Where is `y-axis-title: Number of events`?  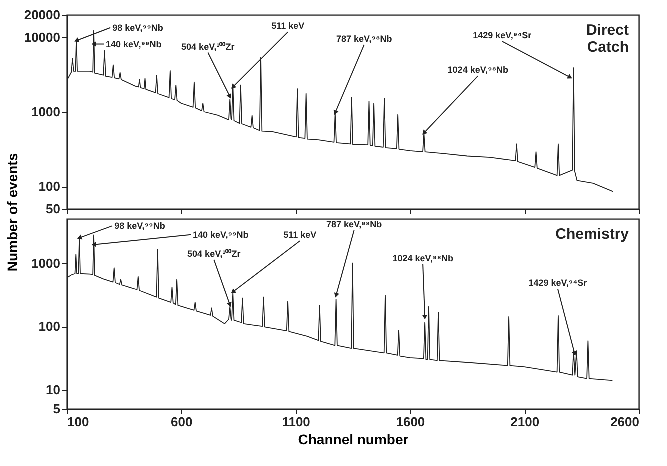
y-axis-title: Number of events is located at coordinates (12, 212).